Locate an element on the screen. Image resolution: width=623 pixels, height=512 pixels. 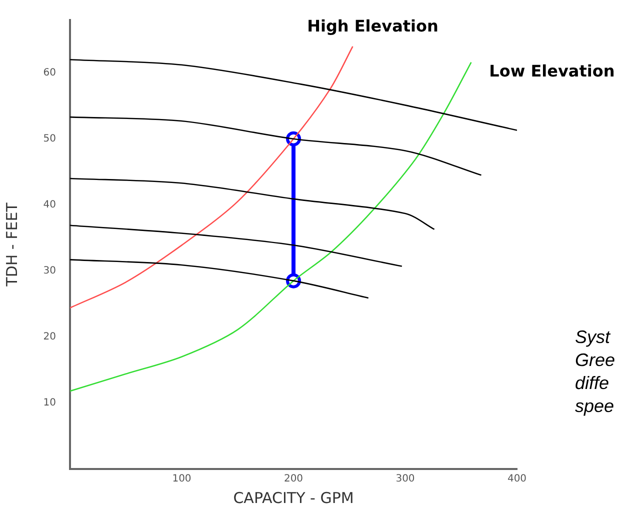
x-tick-label: 200 is located at coordinates (294, 479).